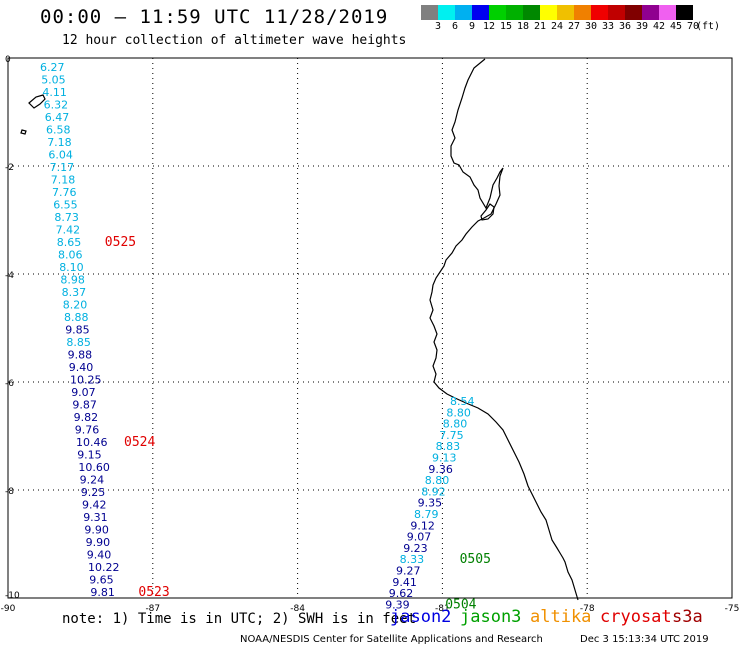 The height and width of the screenshot is (650, 740). I want to click on satellite-altika: altika, so click(561, 617).